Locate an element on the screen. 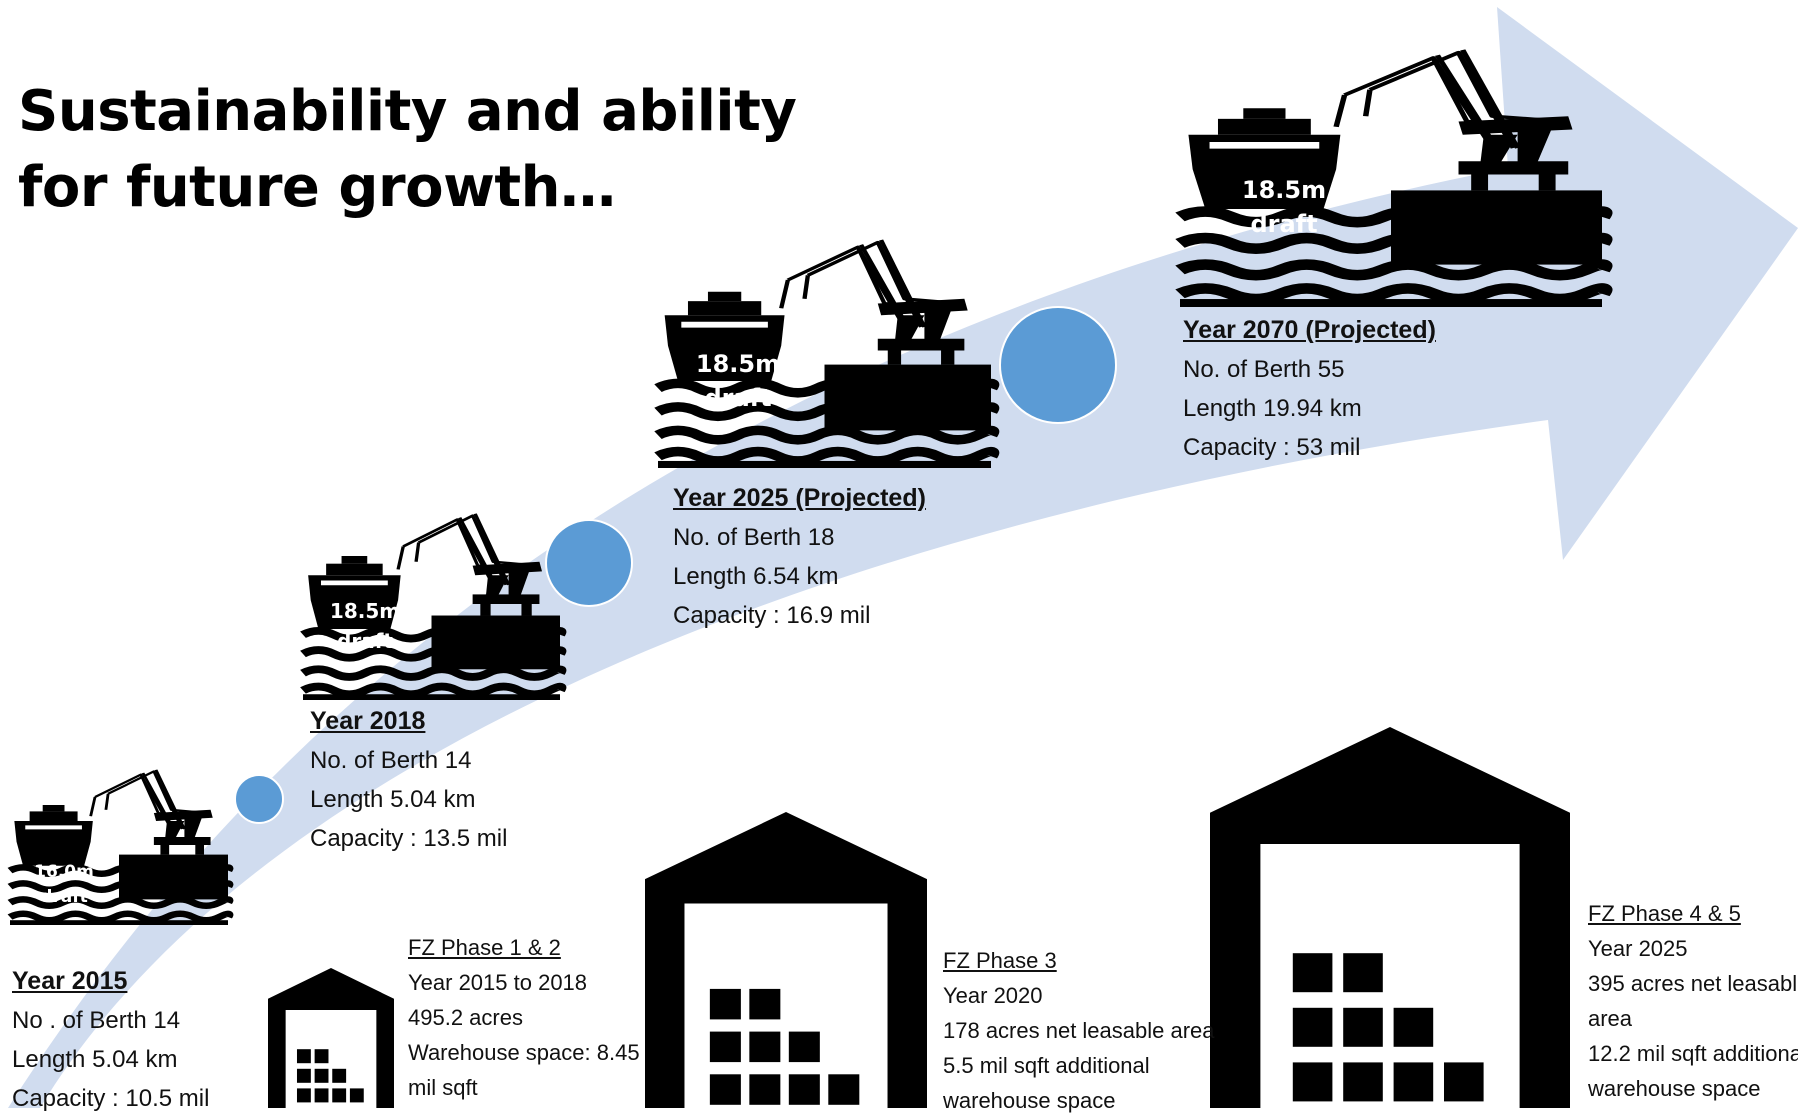  milestone-line: No. of Berth 55 is located at coordinates (1264, 369).